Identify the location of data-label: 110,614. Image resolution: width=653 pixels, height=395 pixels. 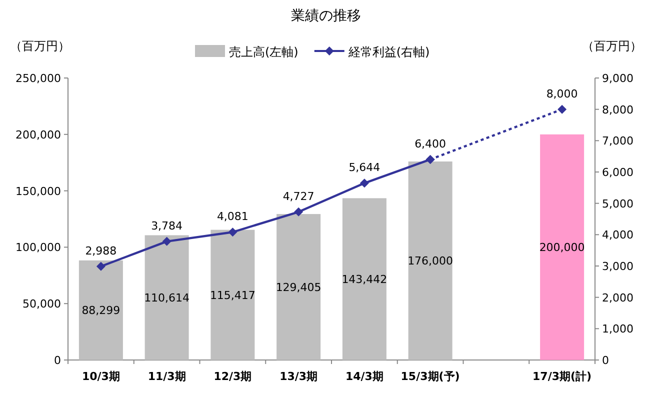
(167, 298).